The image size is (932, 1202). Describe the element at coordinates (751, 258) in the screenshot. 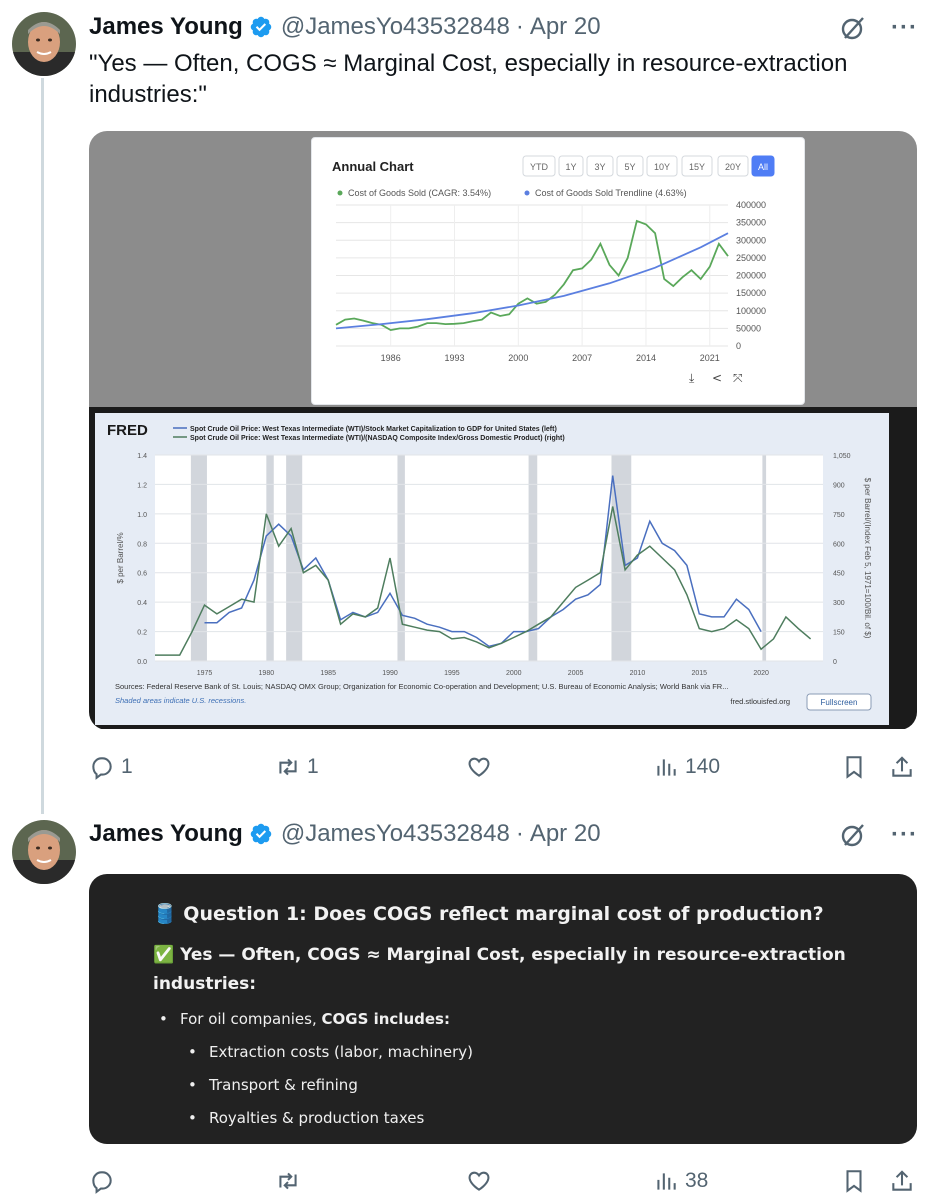

I see `y-tick-label: 250000` at that location.